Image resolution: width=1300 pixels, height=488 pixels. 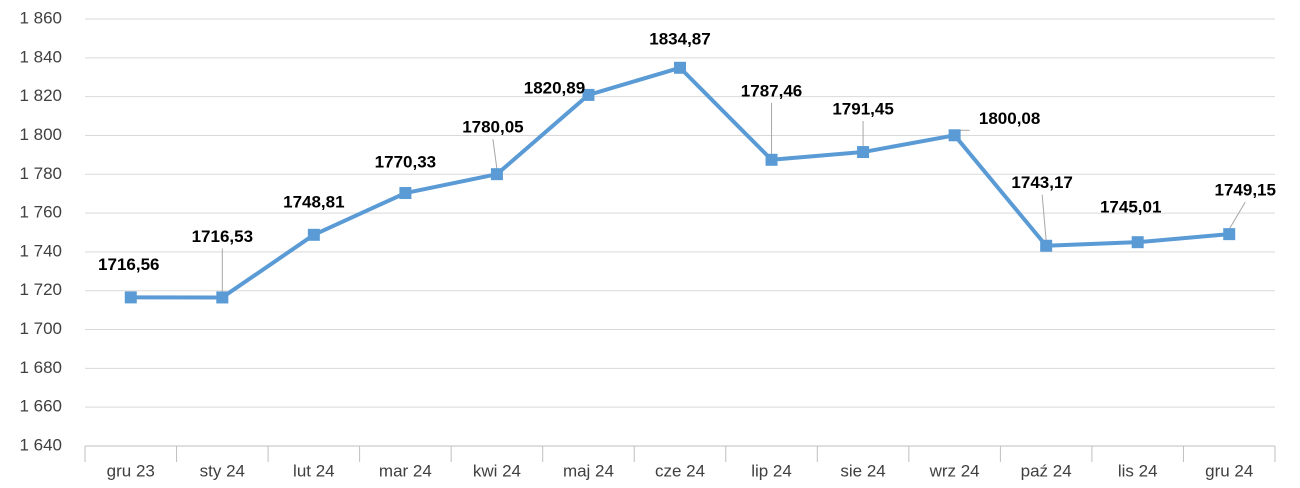 I want to click on y-tick-label: 1 760, so click(x=40, y=212).